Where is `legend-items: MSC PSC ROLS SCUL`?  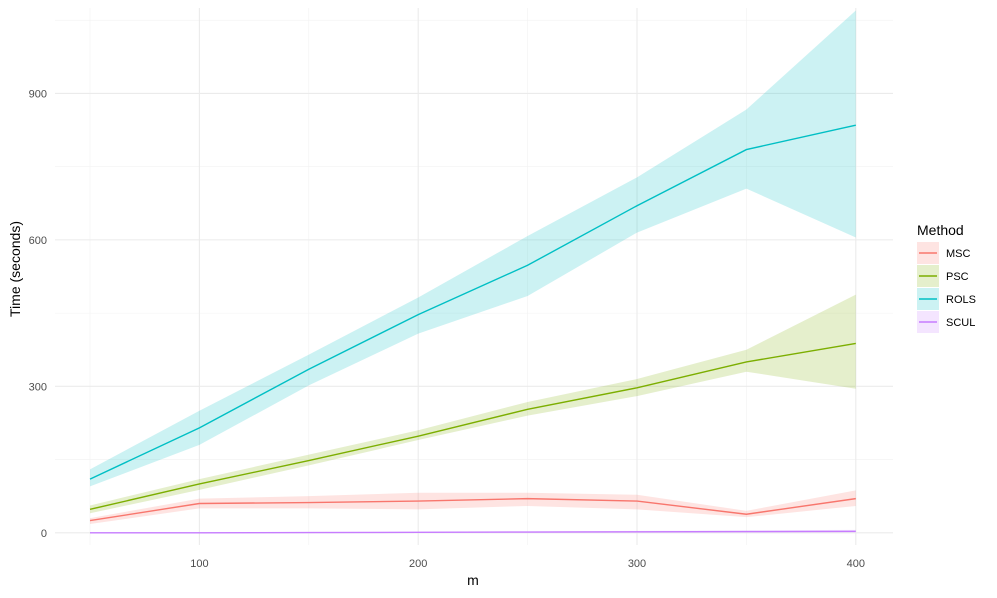 legend-items: MSC PSC ROLS SCUL is located at coordinates (946, 287).